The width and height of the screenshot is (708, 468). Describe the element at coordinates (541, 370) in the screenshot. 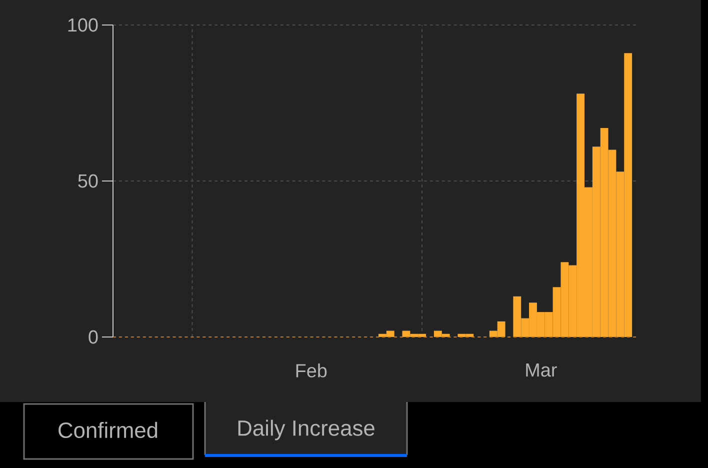

I see `x-tick-label: Mar` at that location.